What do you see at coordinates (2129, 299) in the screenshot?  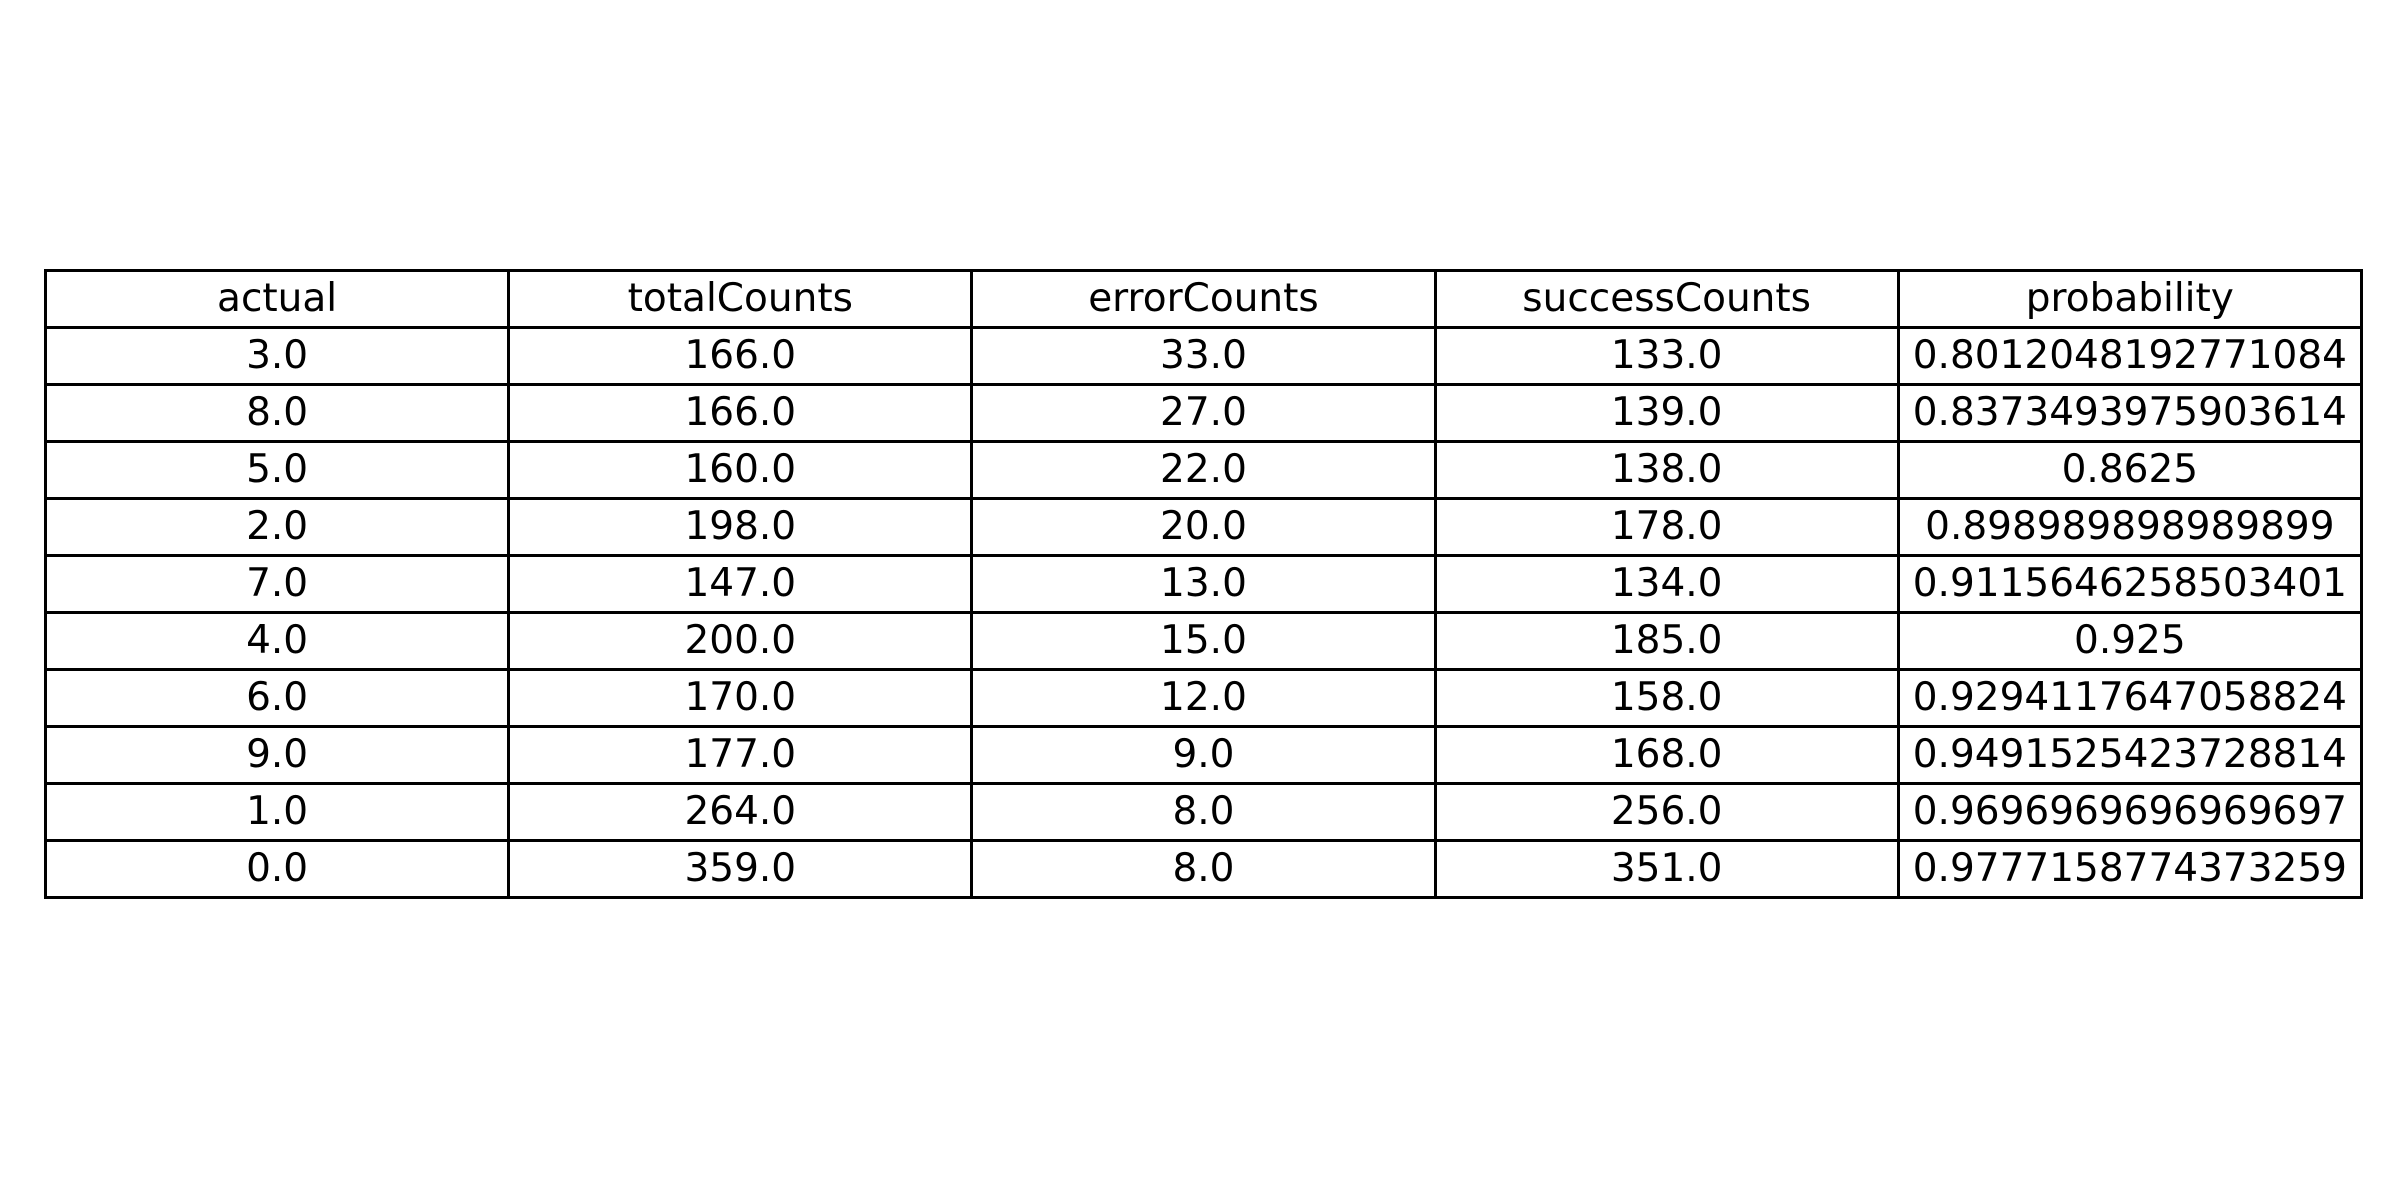 I see `header-cell-probability: probability` at bounding box center [2129, 299].